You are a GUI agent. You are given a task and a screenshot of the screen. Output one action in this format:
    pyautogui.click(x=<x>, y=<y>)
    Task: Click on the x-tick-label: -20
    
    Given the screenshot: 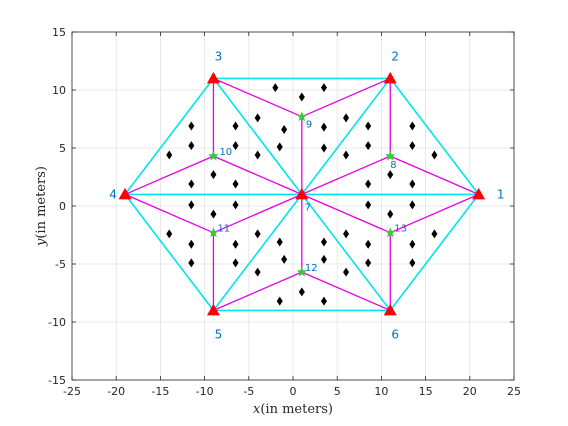 What is the action you would take?
    pyautogui.click(x=116, y=391)
    